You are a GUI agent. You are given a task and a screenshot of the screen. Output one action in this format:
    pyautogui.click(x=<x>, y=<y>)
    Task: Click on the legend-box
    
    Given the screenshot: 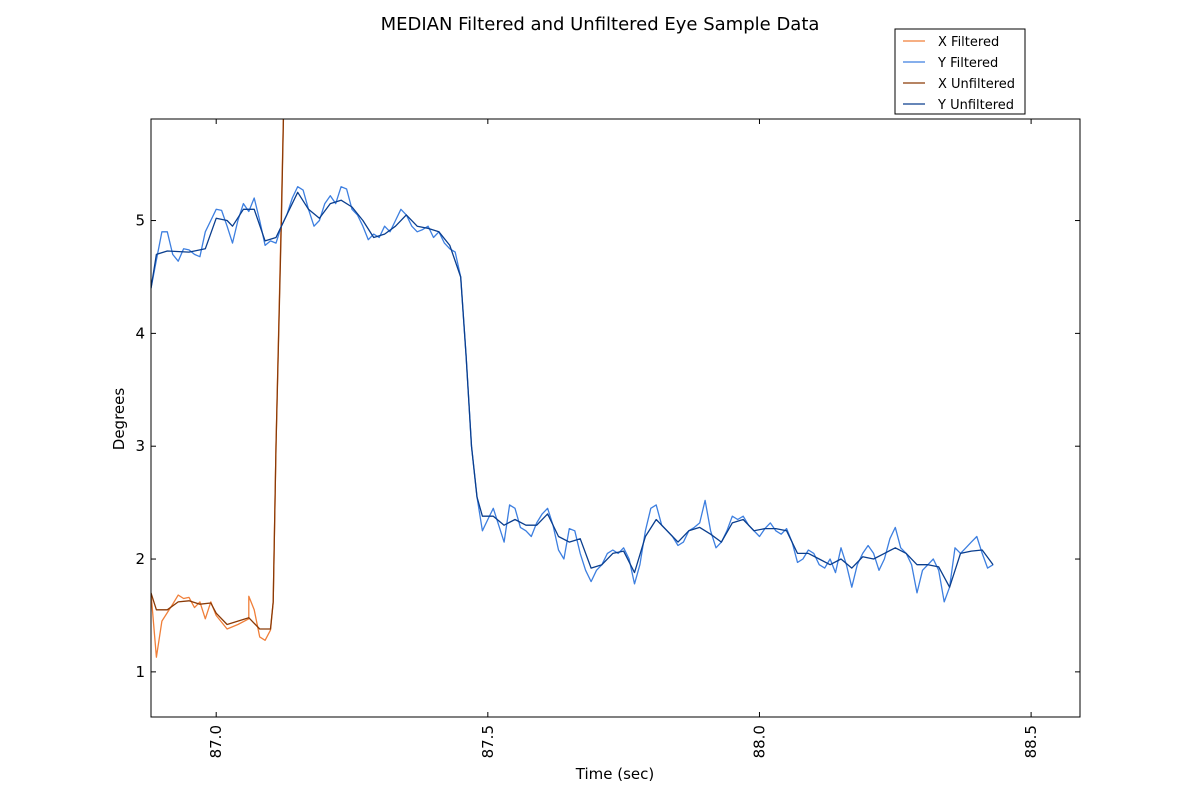 What is the action you would take?
    pyautogui.click(x=960, y=71)
    